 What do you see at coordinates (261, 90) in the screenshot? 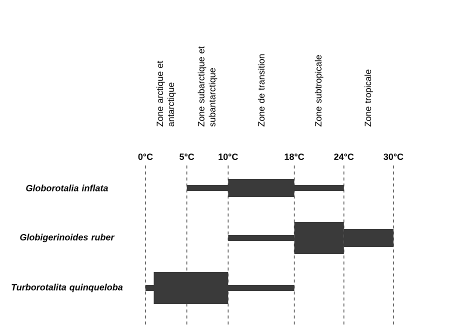
I see `text: Zone de transition` at bounding box center [261, 90].